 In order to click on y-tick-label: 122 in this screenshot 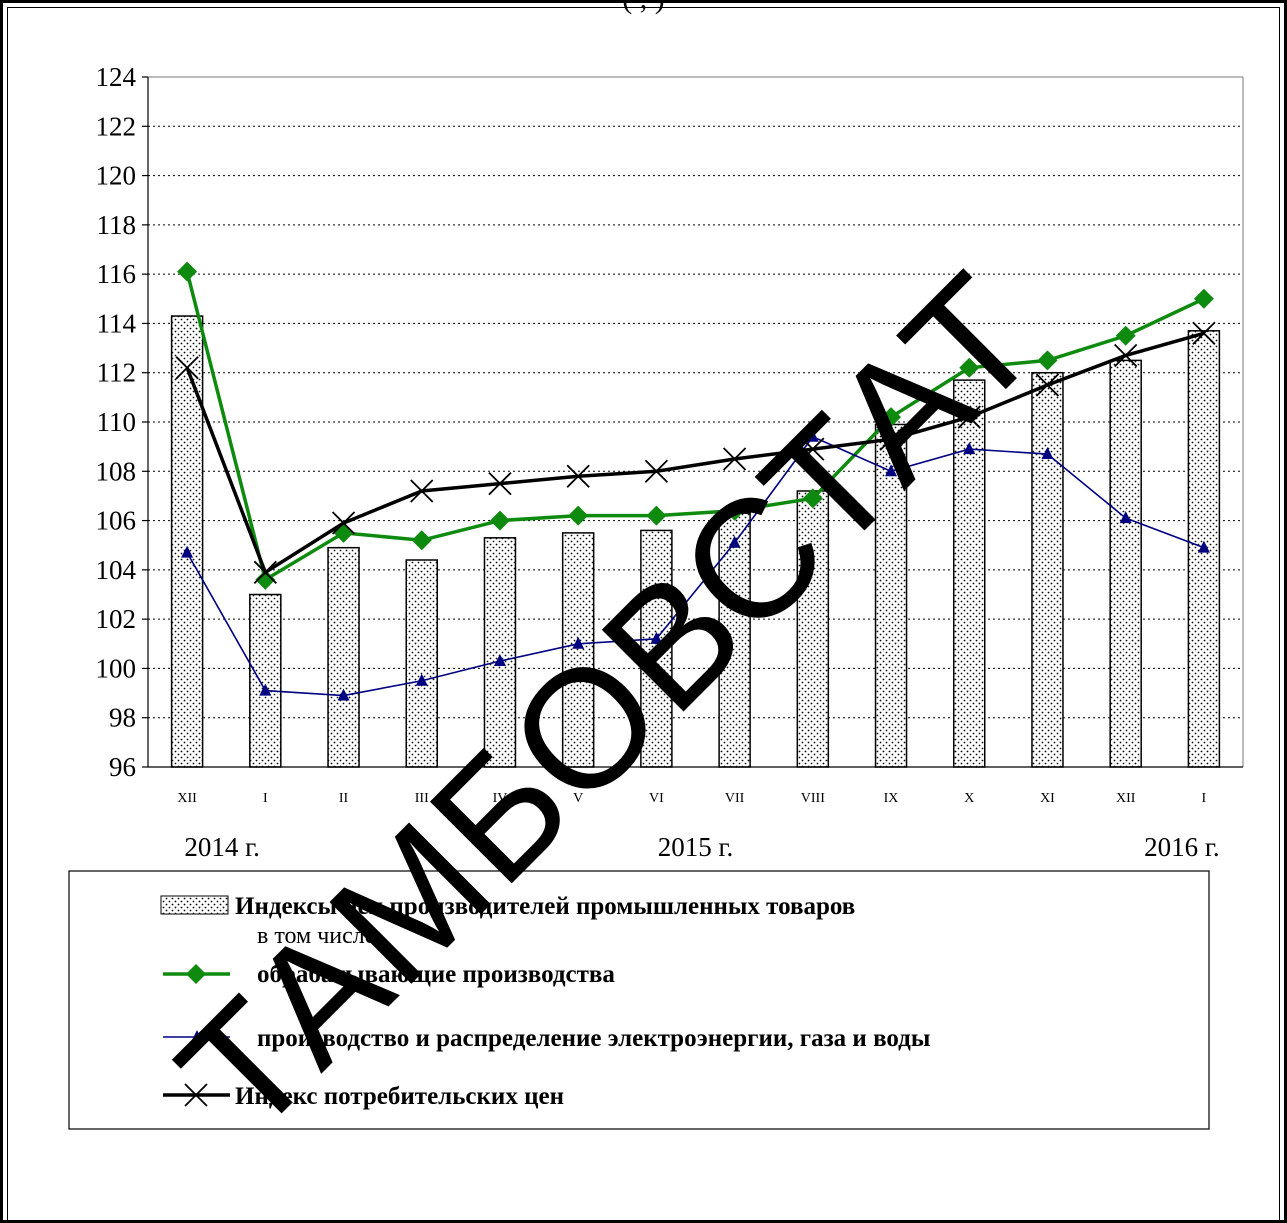, I will do `click(116, 126)`.